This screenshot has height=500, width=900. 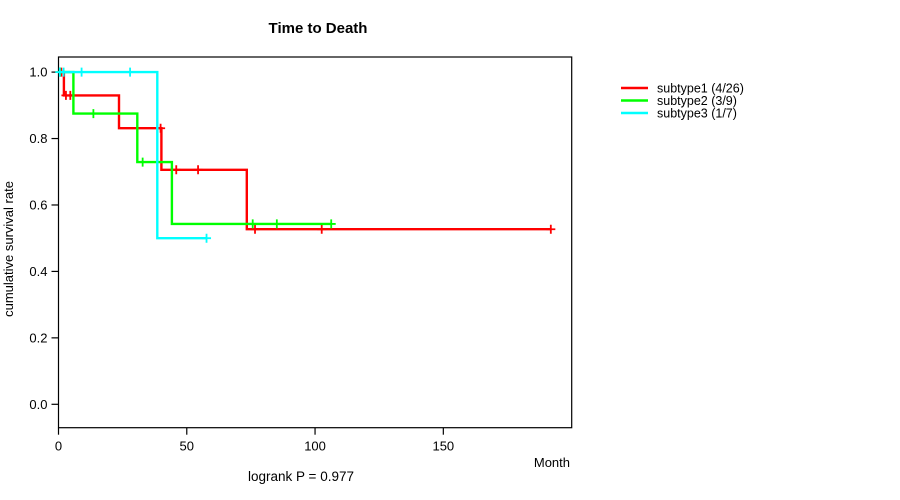 What do you see at coordinates (8, 249) in the screenshot?
I see `y-axis-label: cumulative survival rate` at bounding box center [8, 249].